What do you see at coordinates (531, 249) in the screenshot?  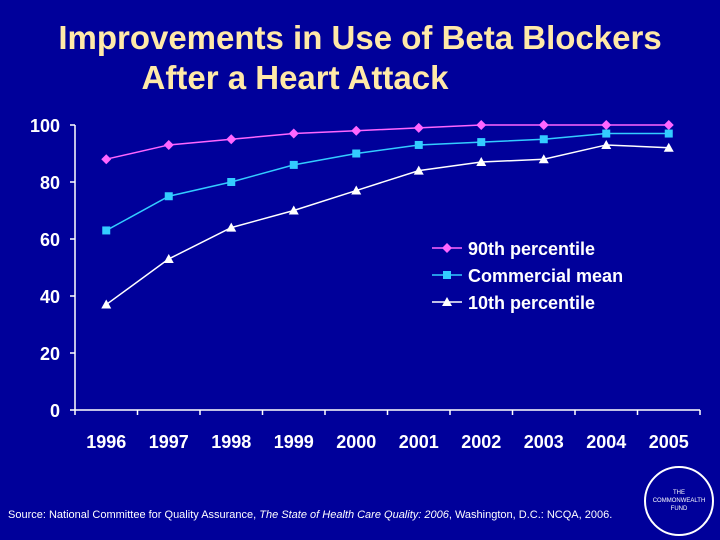 I see `legend-label: 90th percentile` at bounding box center [531, 249].